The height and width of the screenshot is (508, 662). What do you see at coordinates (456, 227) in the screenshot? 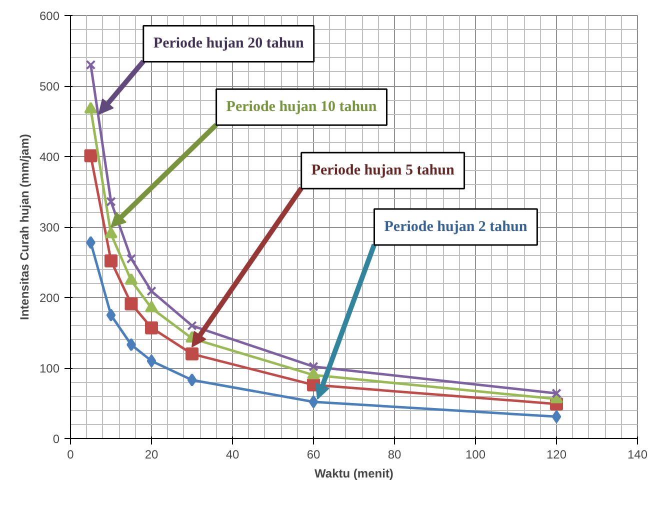
I see `text: Periode hujan 2 tahun` at bounding box center [456, 227].